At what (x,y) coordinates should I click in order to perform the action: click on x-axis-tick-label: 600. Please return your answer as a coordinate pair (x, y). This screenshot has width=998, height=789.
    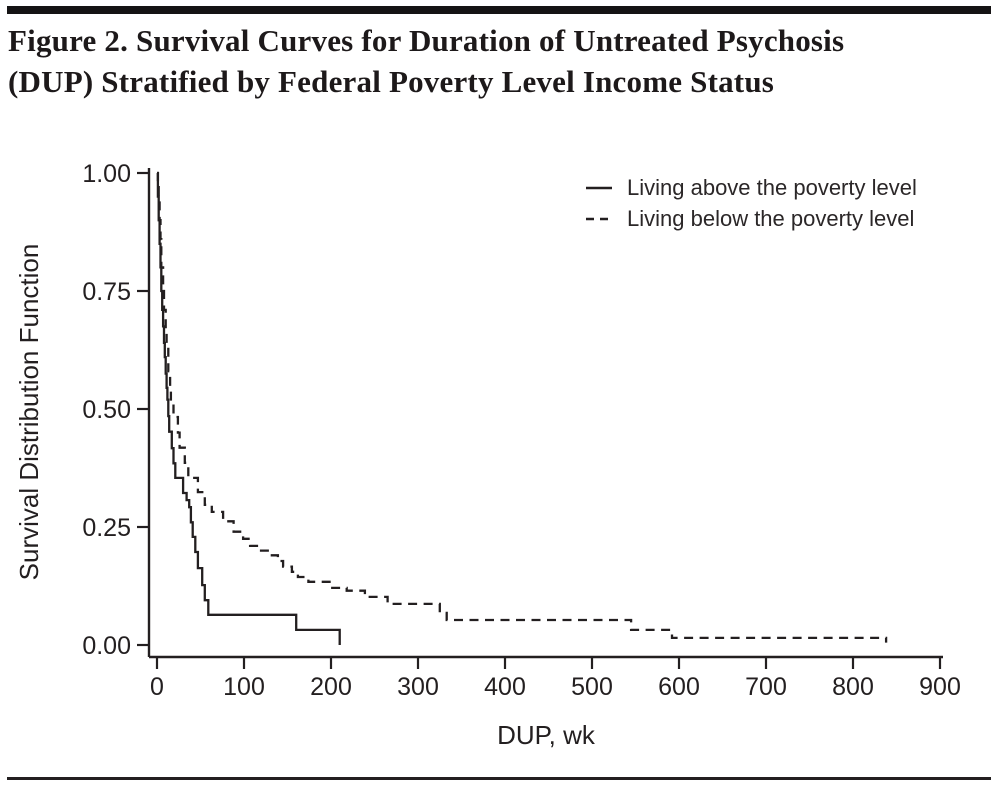
    Looking at the image, I should click on (679, 687).